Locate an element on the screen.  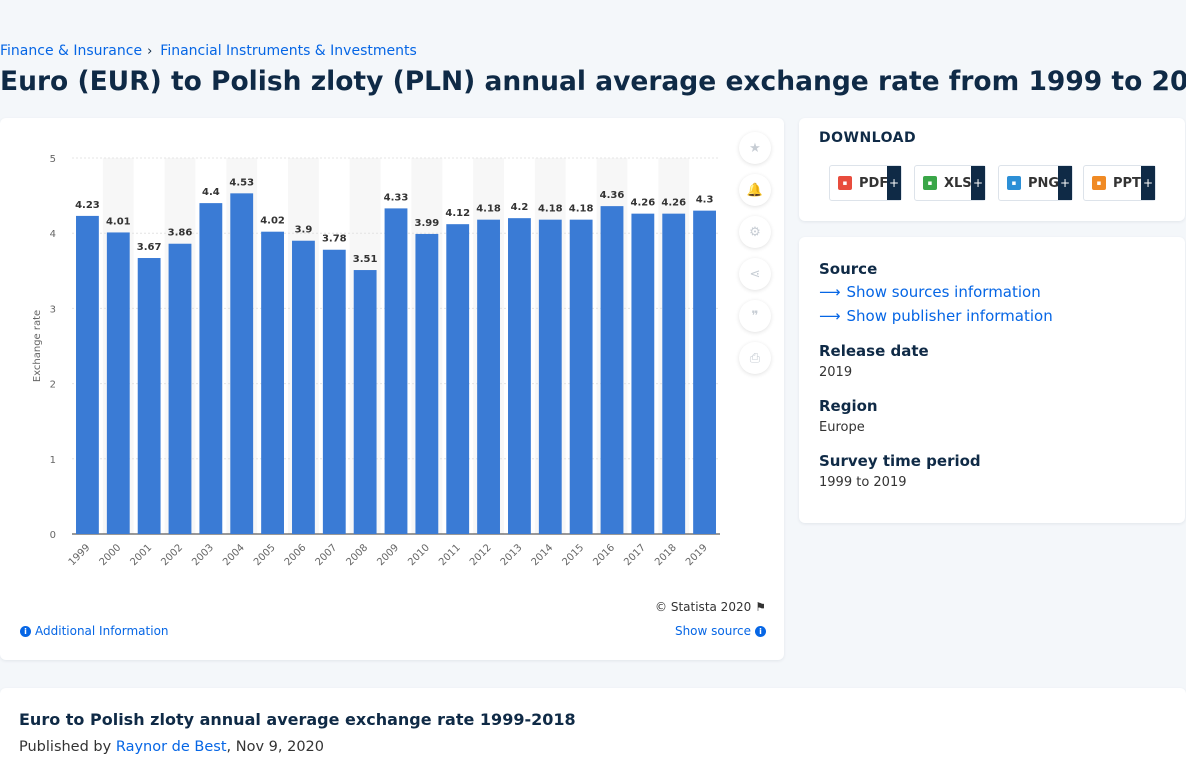
show-source-link: Show source i is located at coordinates (720, 631).